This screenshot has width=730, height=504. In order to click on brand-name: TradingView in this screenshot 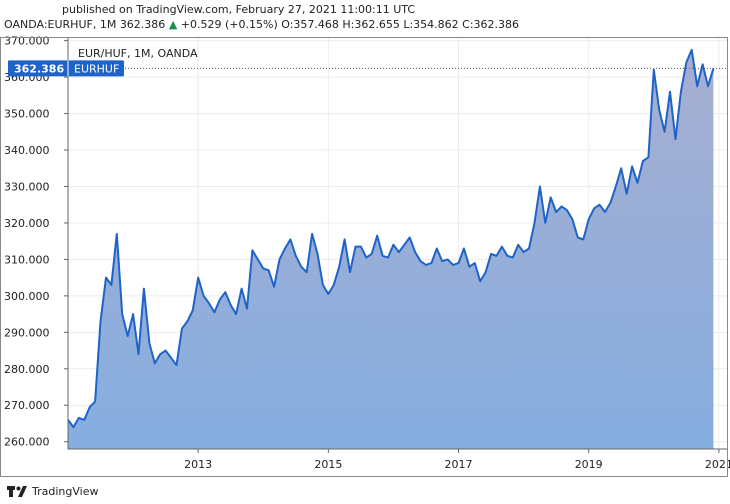, I will do `click(65, 491)`.